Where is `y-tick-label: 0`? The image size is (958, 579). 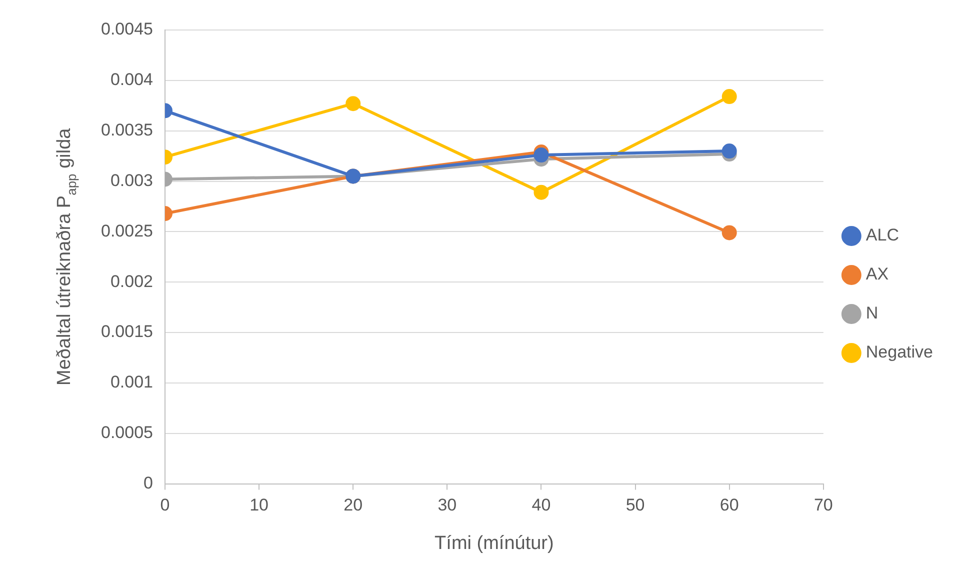 y-tick-label: 0 is located at coordinates (148, 482).